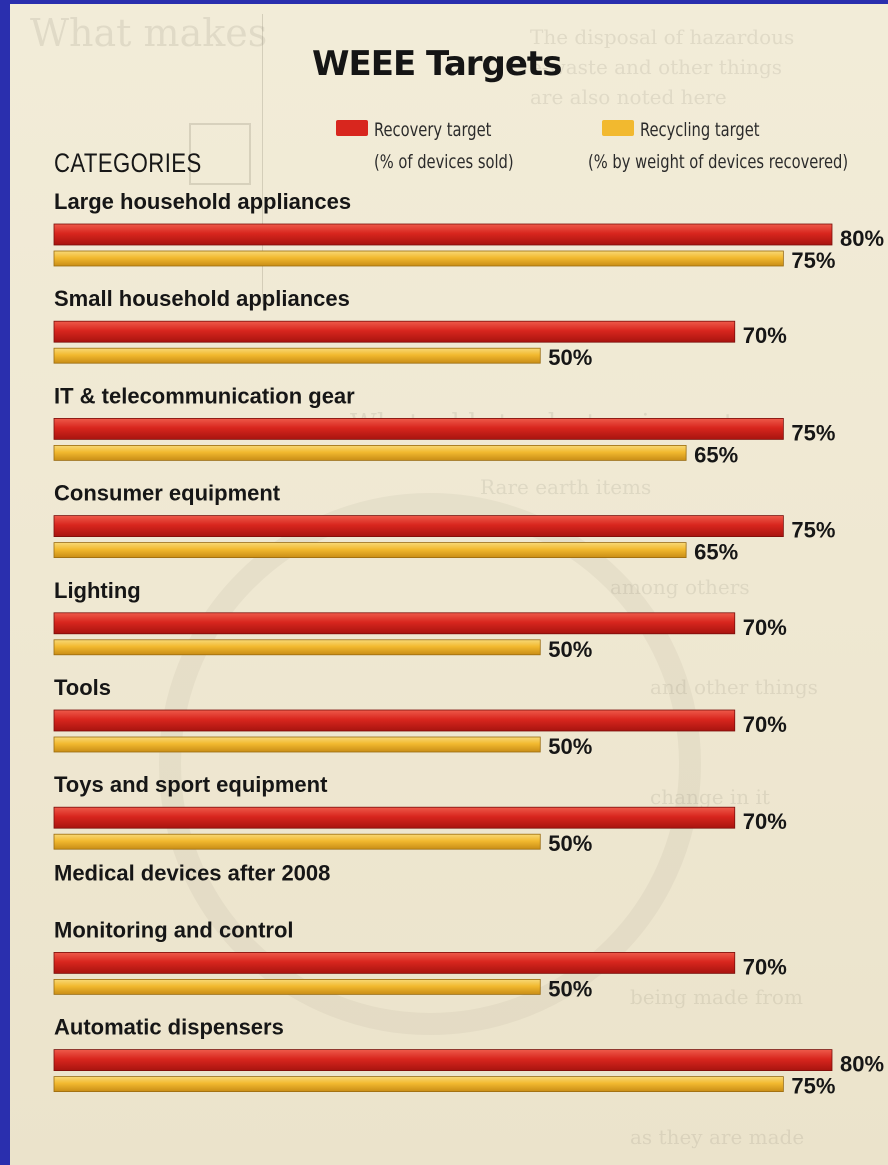 This screenshot has height=1165, width=888. Describe the element at coordinates (716, 997) in the screenshot. I see `svg-text: being made from` at that location.